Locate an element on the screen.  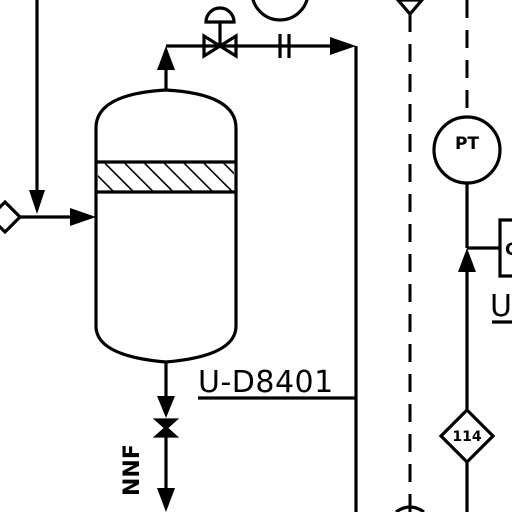
right-tag-partial: U is located at coordinates (501, 306).